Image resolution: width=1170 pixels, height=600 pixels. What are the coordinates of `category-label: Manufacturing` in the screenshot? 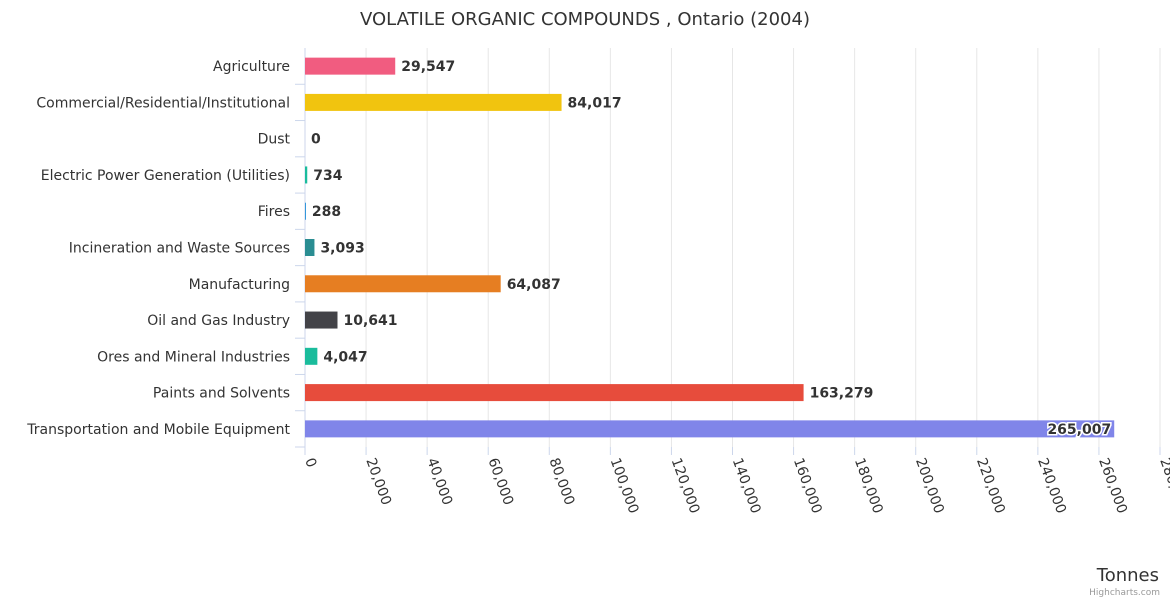 It's located at (239, 285).